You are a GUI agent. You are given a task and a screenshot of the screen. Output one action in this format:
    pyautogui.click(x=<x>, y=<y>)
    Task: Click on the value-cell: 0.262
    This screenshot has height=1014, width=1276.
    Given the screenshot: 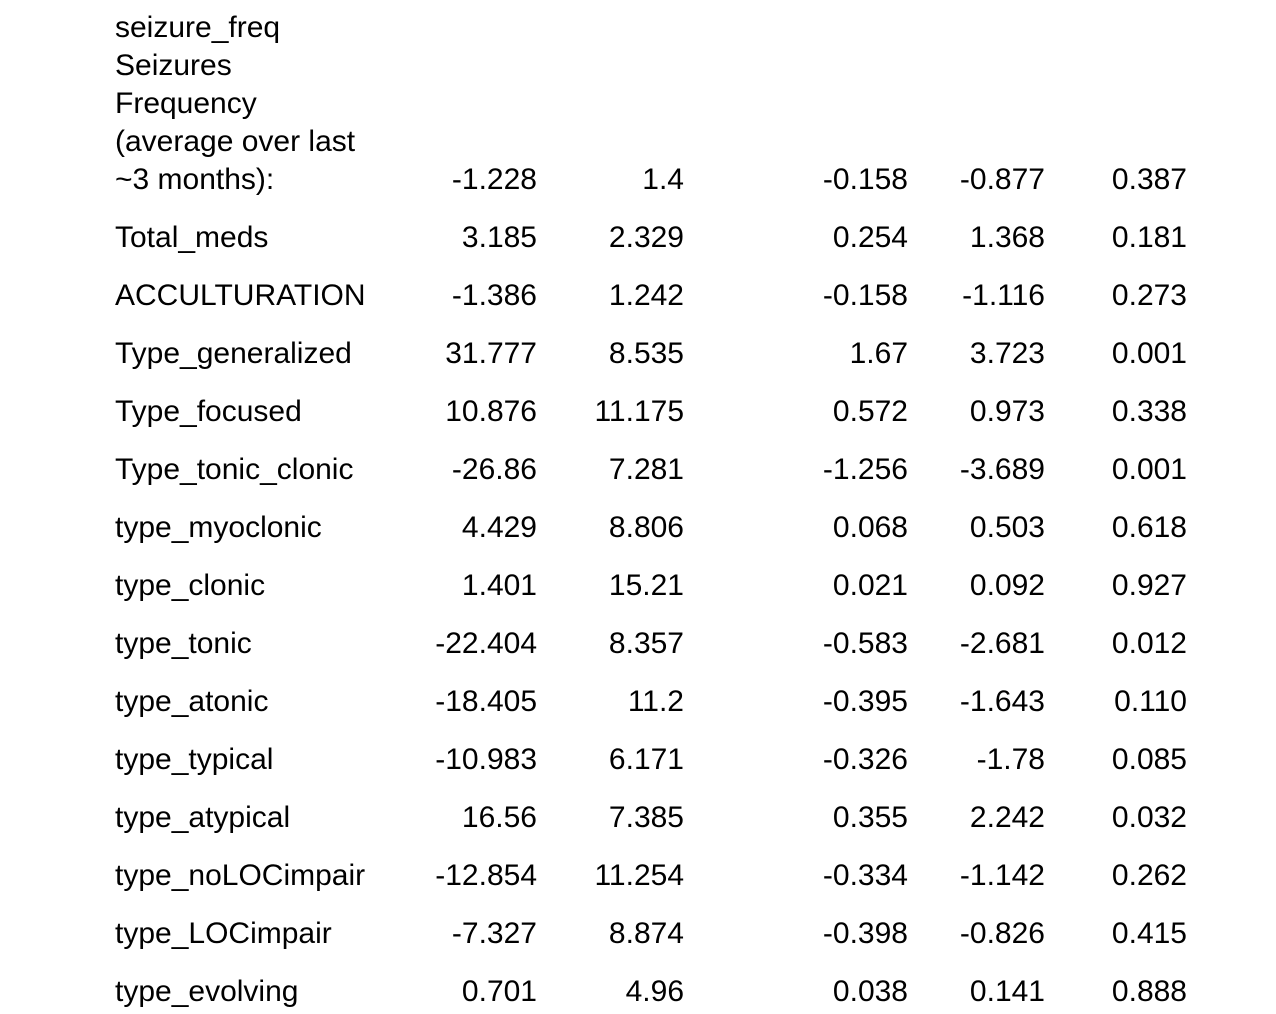 What is the action you would take?
    pyautogui.click(x=1149, y=875)
    